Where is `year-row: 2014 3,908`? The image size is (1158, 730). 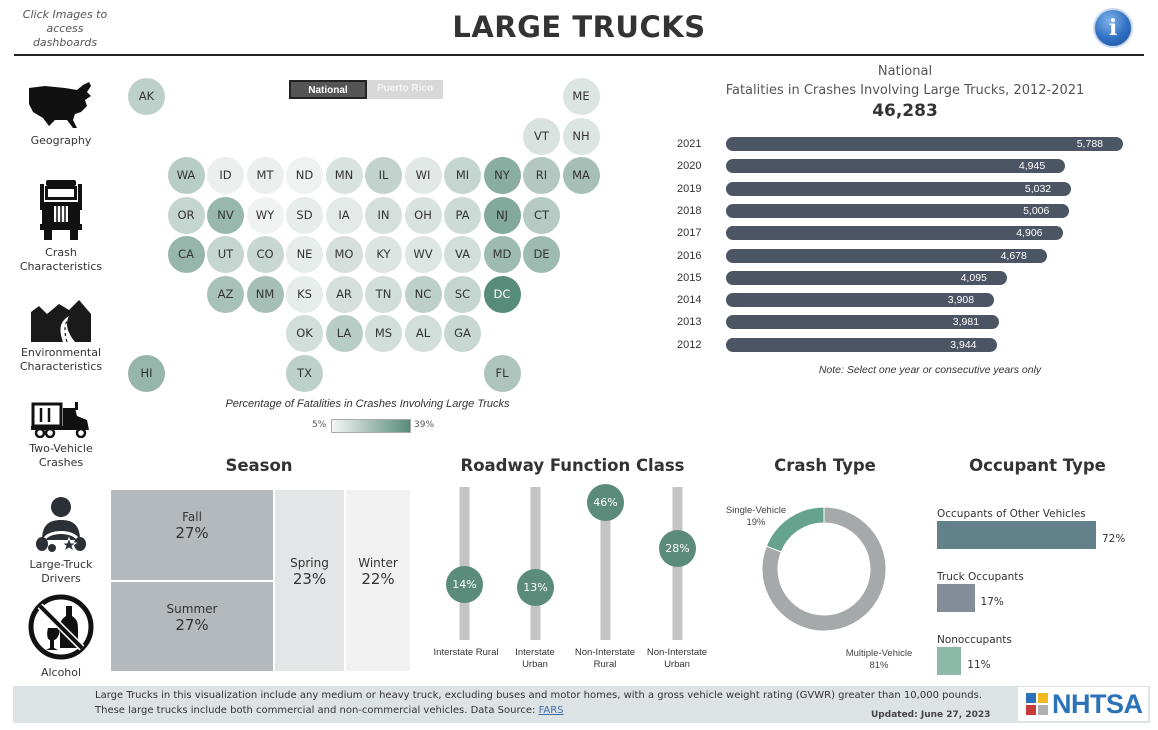 year-row: 2014 3,908 is located at coordinates (907, 300).